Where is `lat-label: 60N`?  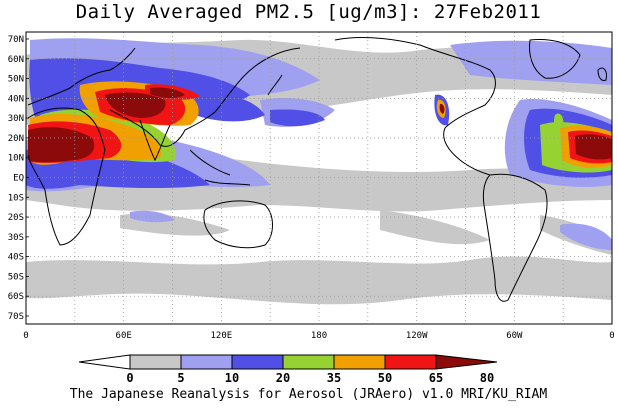
lat-label: 60N is located at coordinates (16, 60).